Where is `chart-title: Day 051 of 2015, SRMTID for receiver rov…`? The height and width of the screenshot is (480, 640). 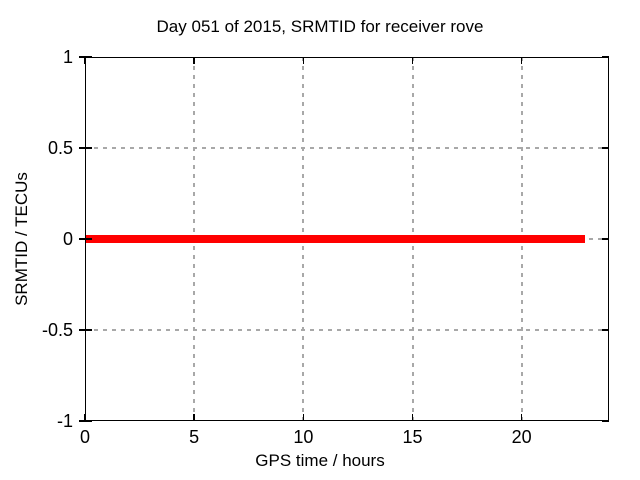 chart-title: Day 051 of 2015, SRMTID for receiver rov… is located at coordinates (320, 26).